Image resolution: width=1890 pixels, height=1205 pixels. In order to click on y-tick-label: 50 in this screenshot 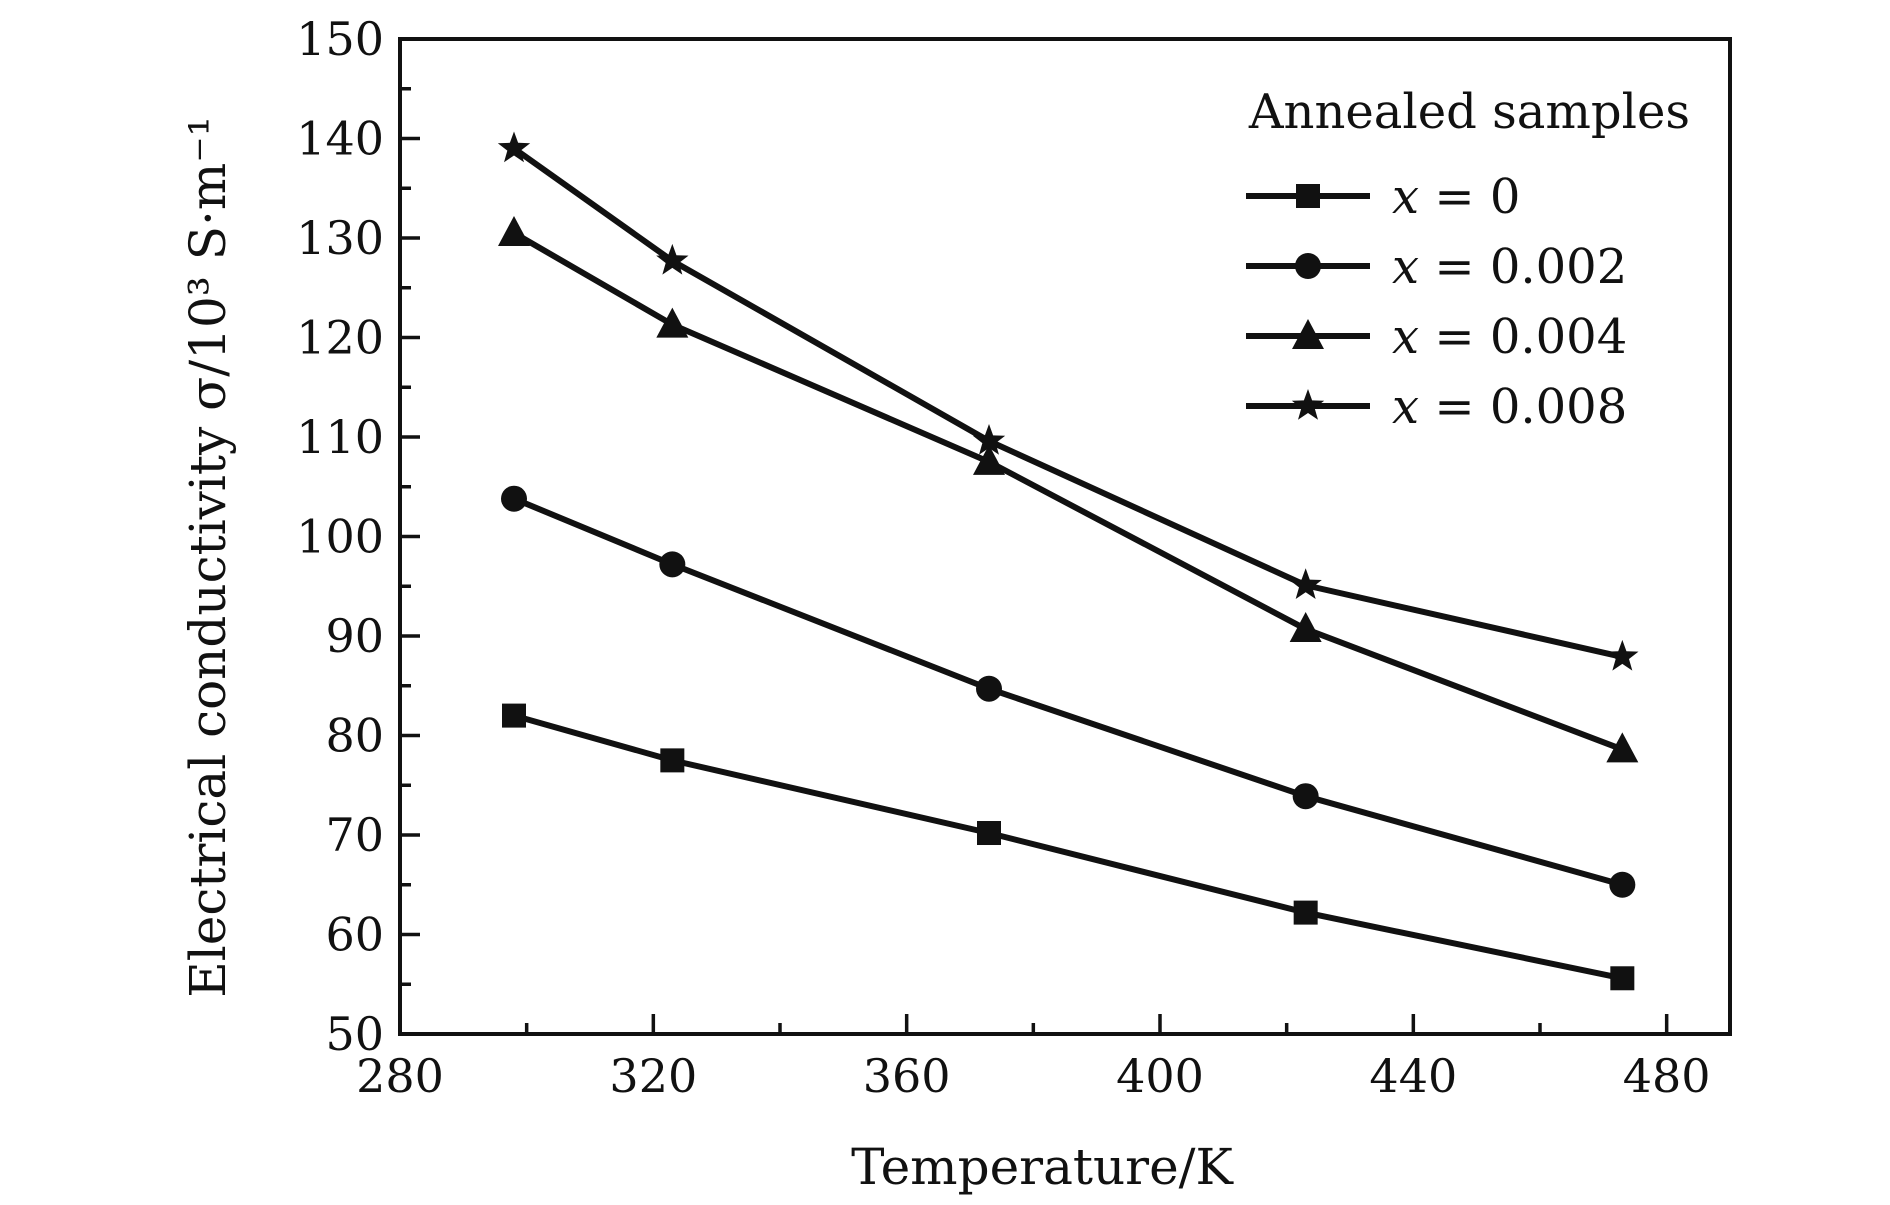, I will do `click(354, 1034)`.